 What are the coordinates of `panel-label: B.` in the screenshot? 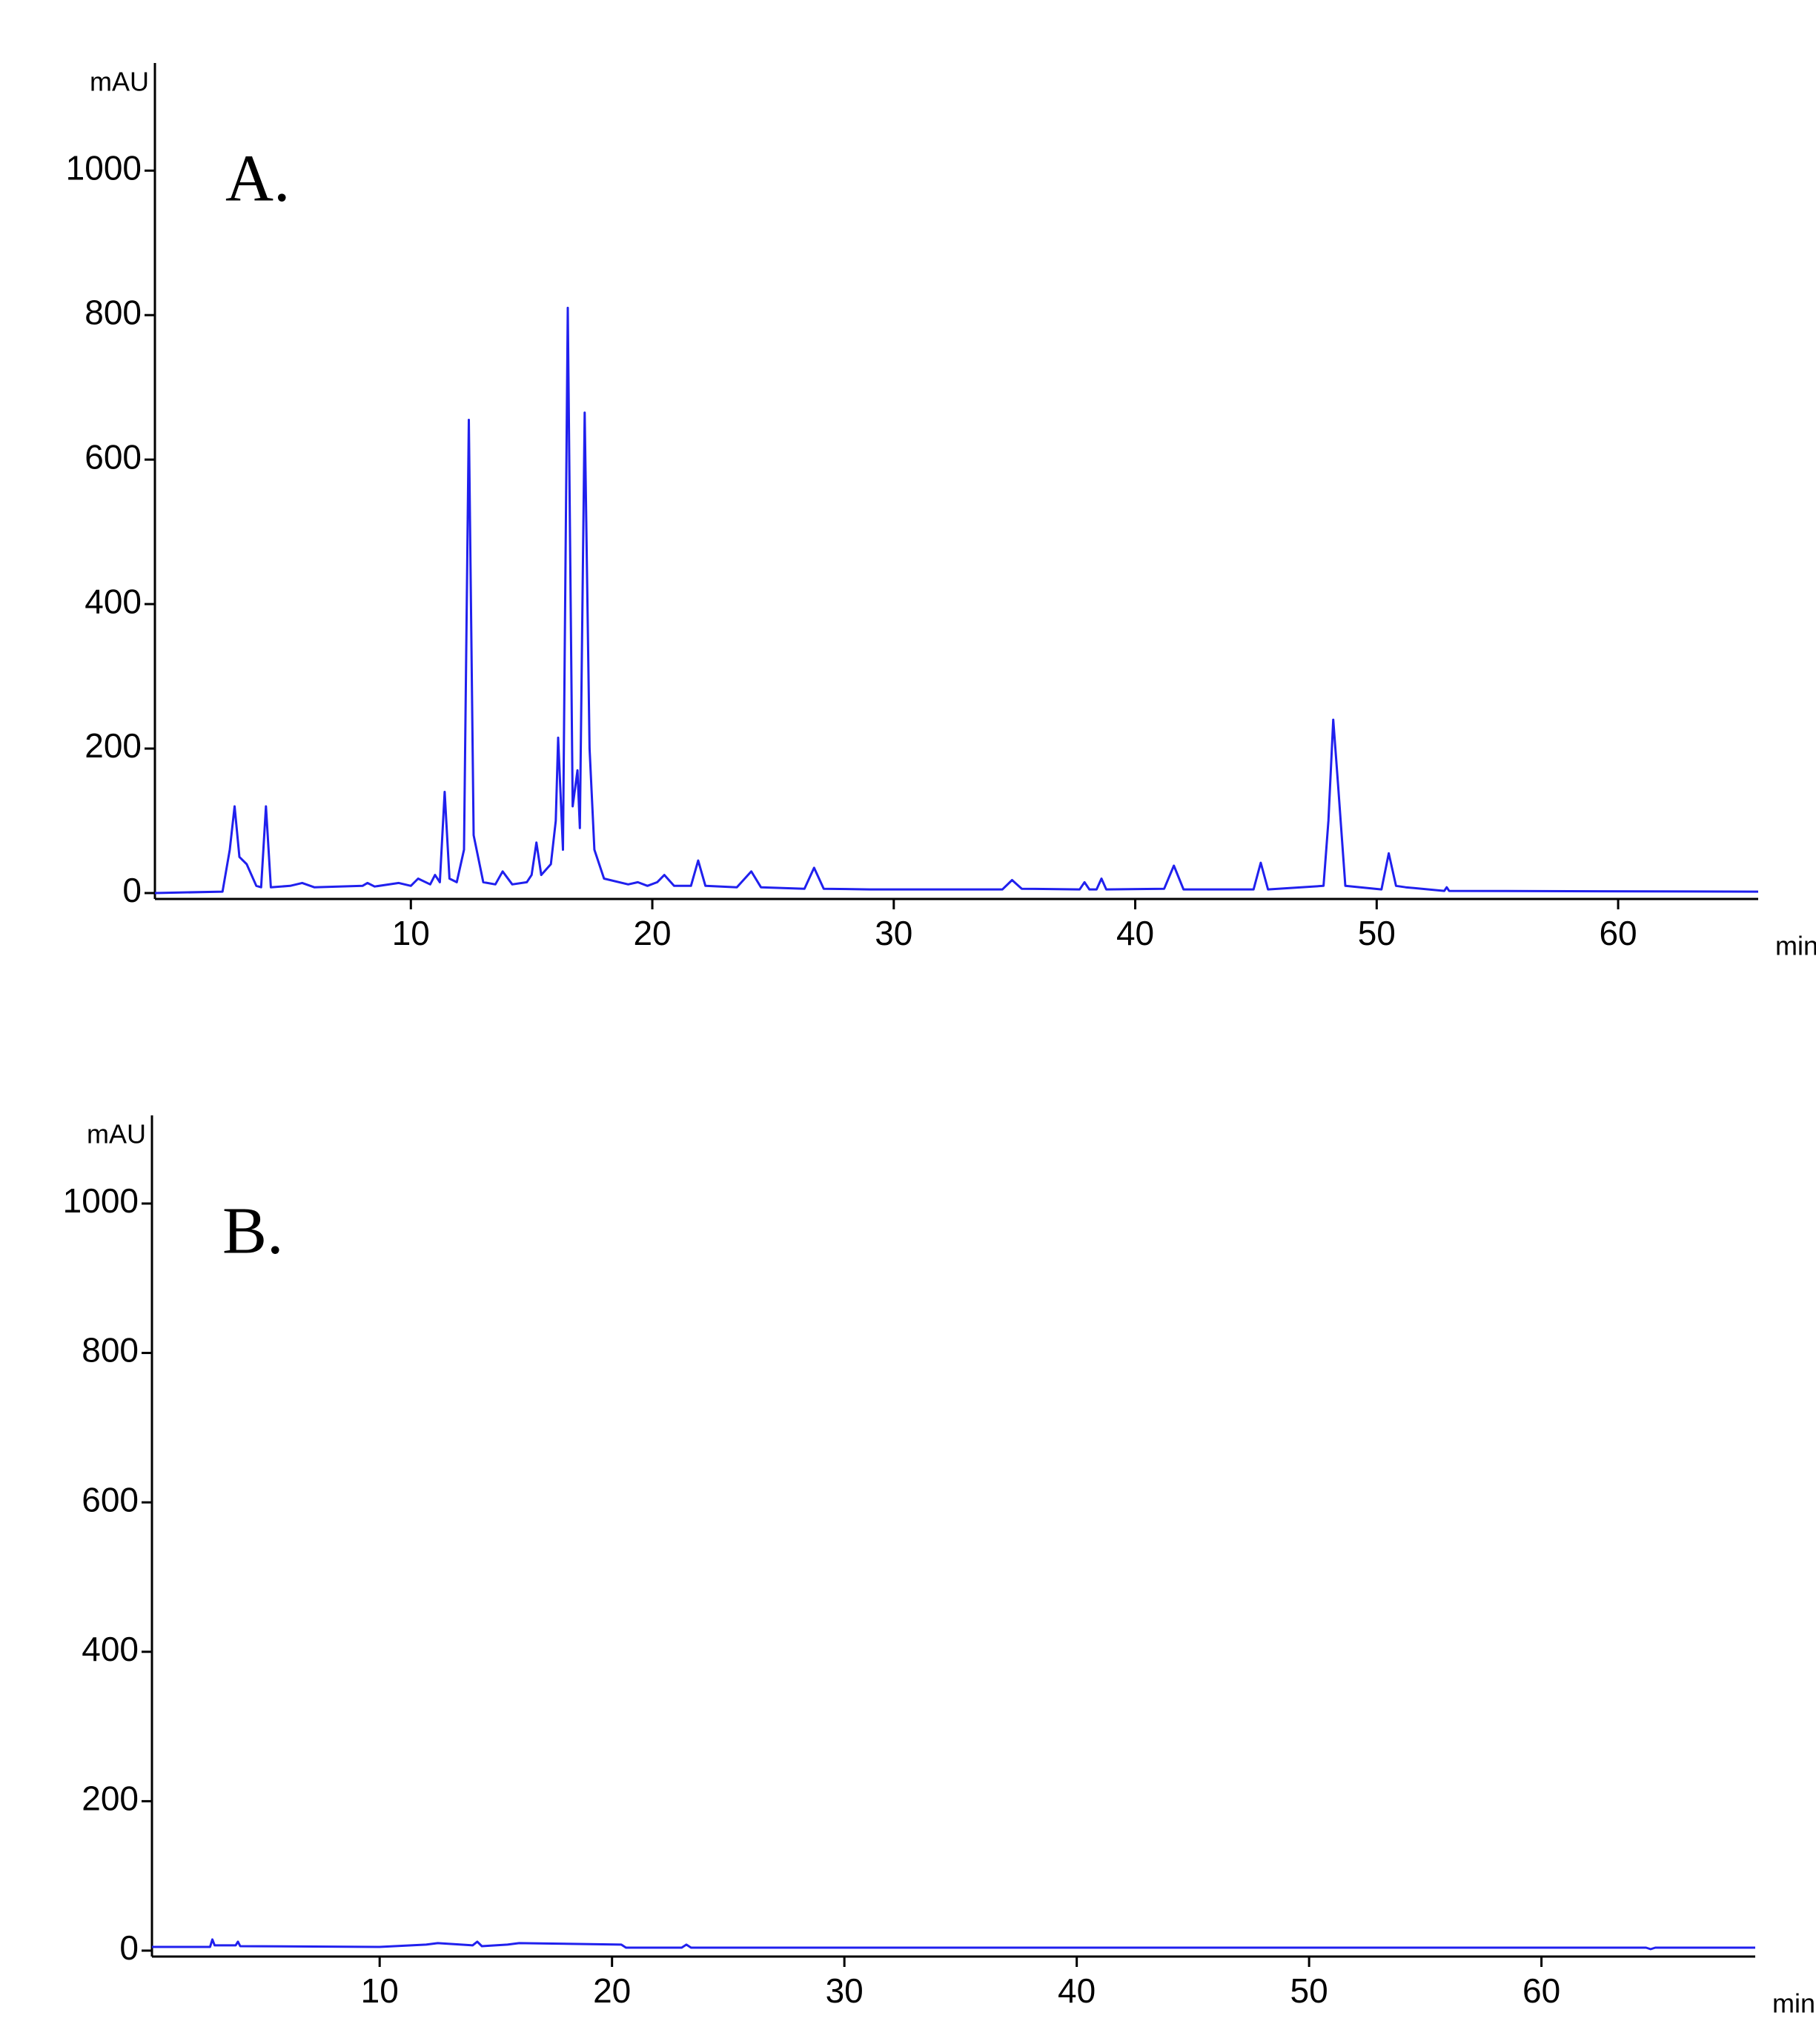 It's located at (253, 1231).